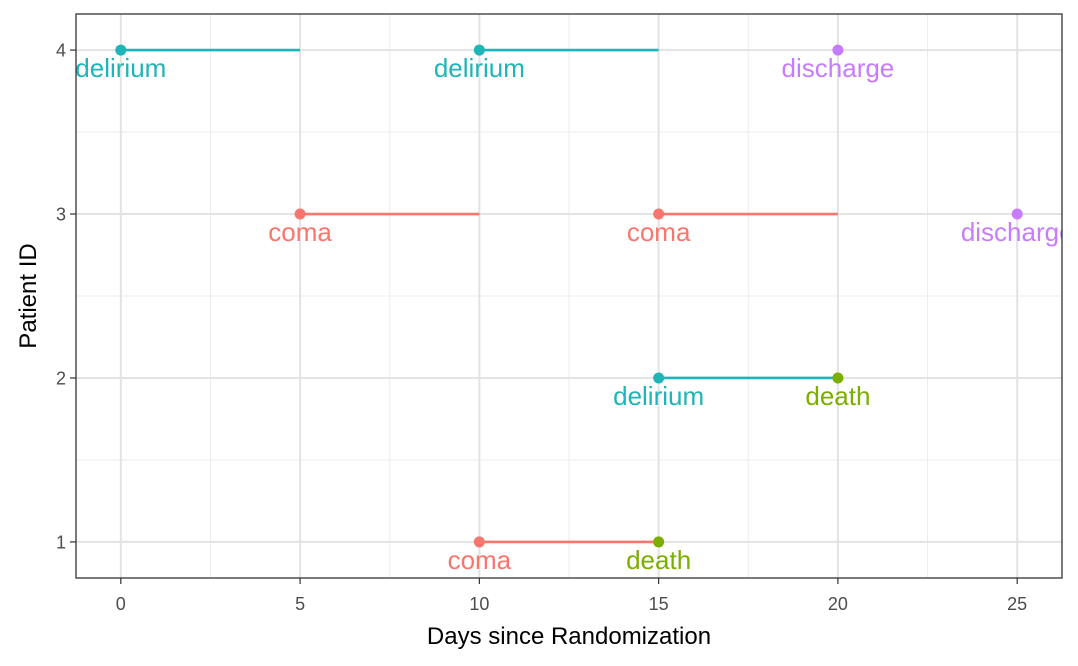 Image resolution: width=1078 pixels, height=666 pixels. Describe the element at coordinates (838, 604) in the screenshot. I see `x-tick-label: 20` at that location.